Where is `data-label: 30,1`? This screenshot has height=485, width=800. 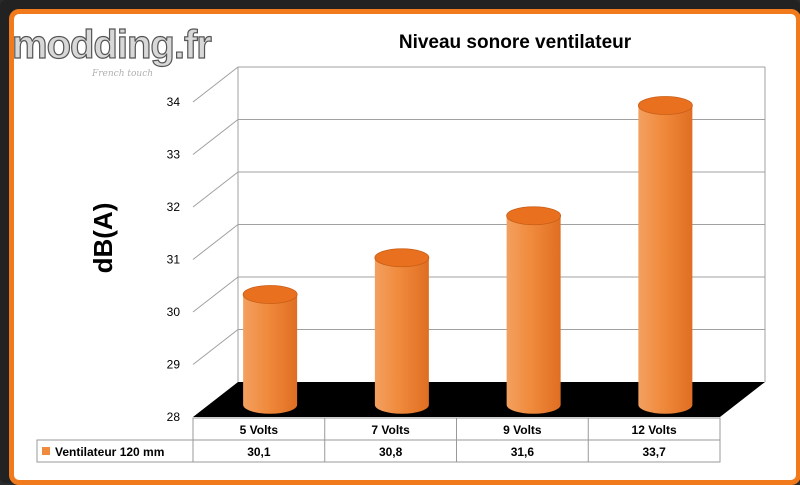
data-label: 30,1 is located at coordinates (259, 452).